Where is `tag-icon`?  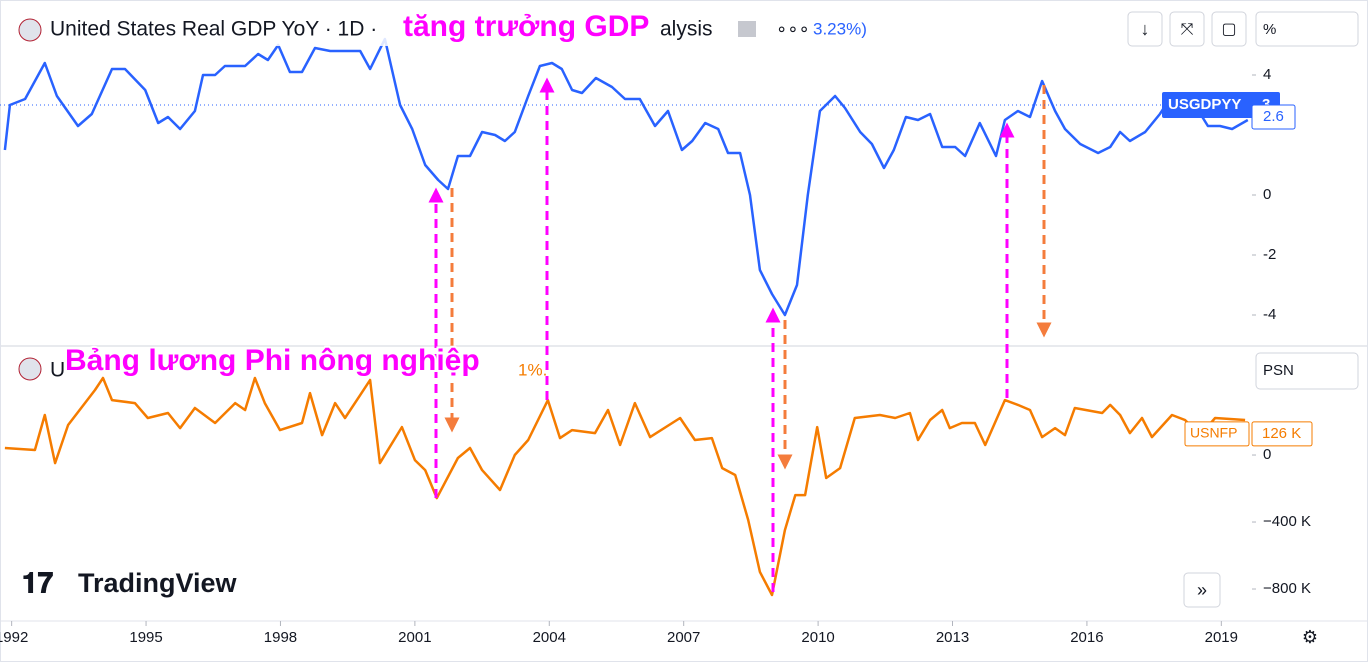
tag-icon is located at coordinates (747, 29).